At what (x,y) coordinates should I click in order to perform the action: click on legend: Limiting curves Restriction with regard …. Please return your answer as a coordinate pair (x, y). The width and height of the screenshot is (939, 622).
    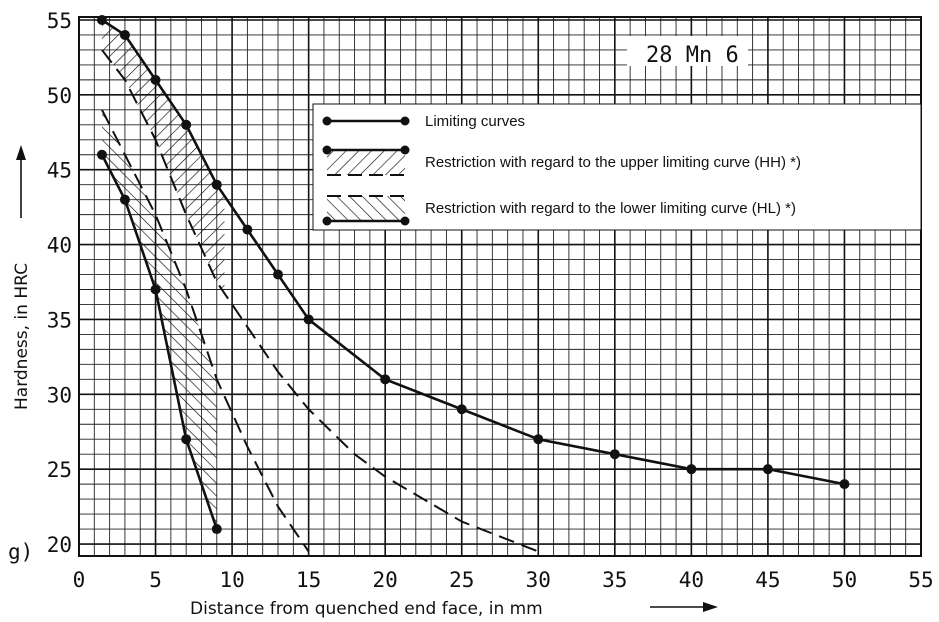
    Looking at the image, I should click on (617, 167).